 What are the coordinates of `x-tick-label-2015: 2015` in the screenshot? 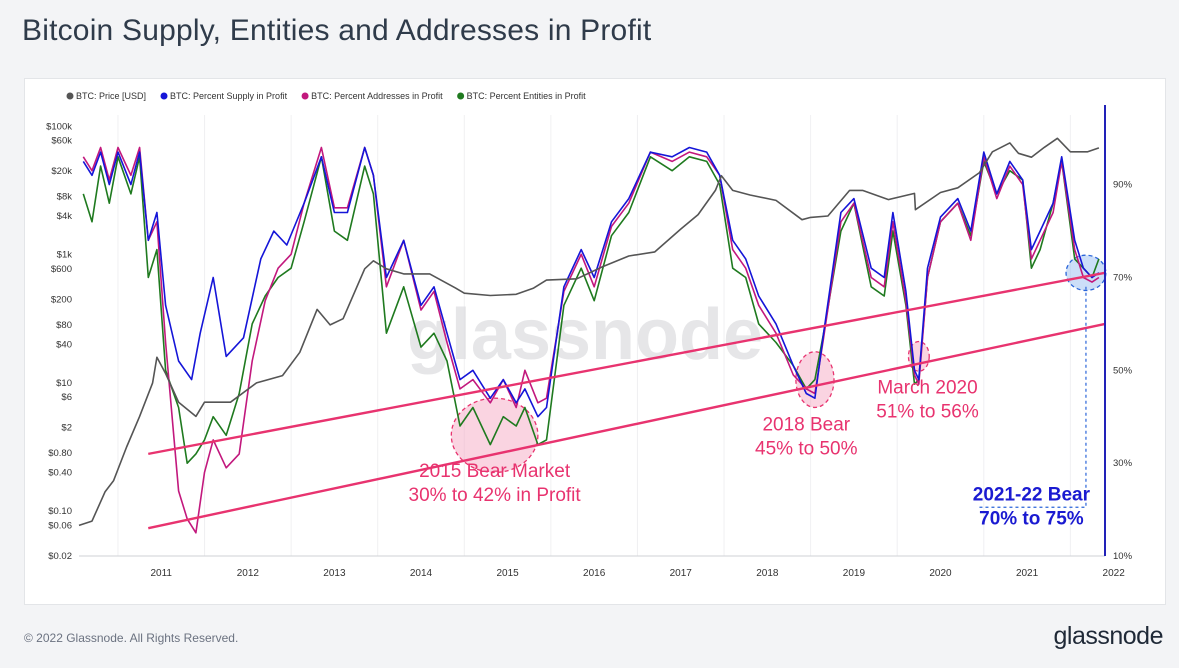 It's located at (507, 573).